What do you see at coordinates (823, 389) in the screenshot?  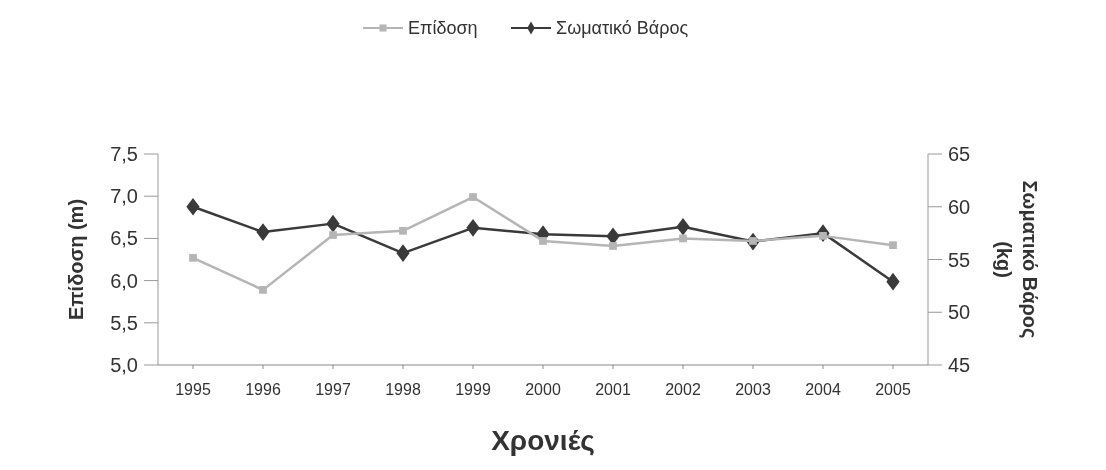 I see `x-tick-label: 2004` at bounding box center [823, 389].